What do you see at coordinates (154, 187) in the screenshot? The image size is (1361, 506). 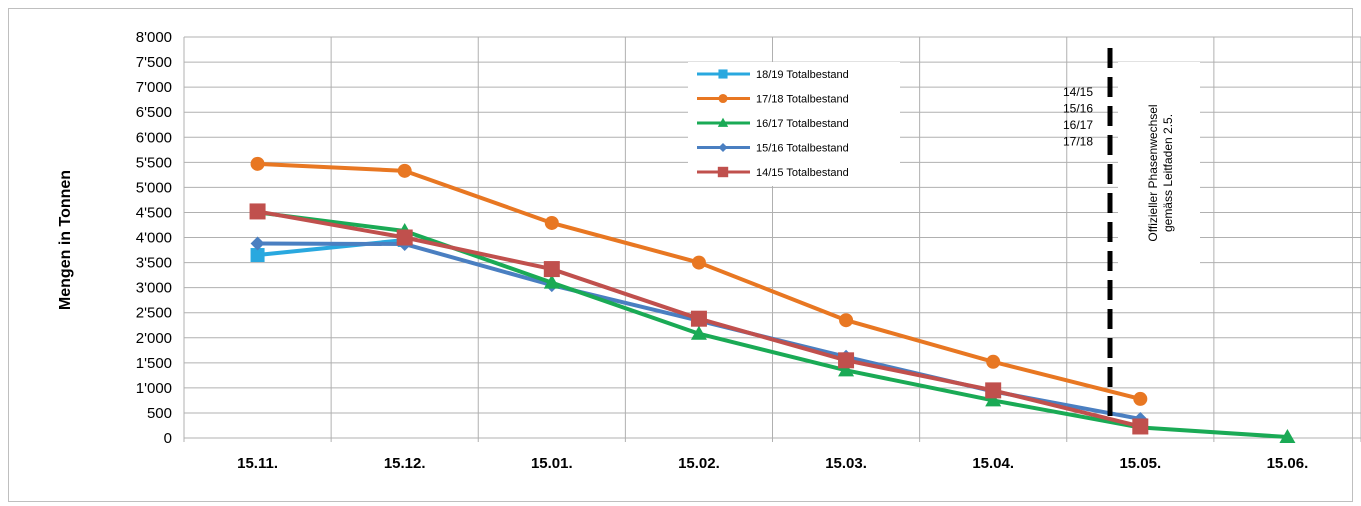 I see `y-tick-label: 5'000` at bounding box center [154, 187].